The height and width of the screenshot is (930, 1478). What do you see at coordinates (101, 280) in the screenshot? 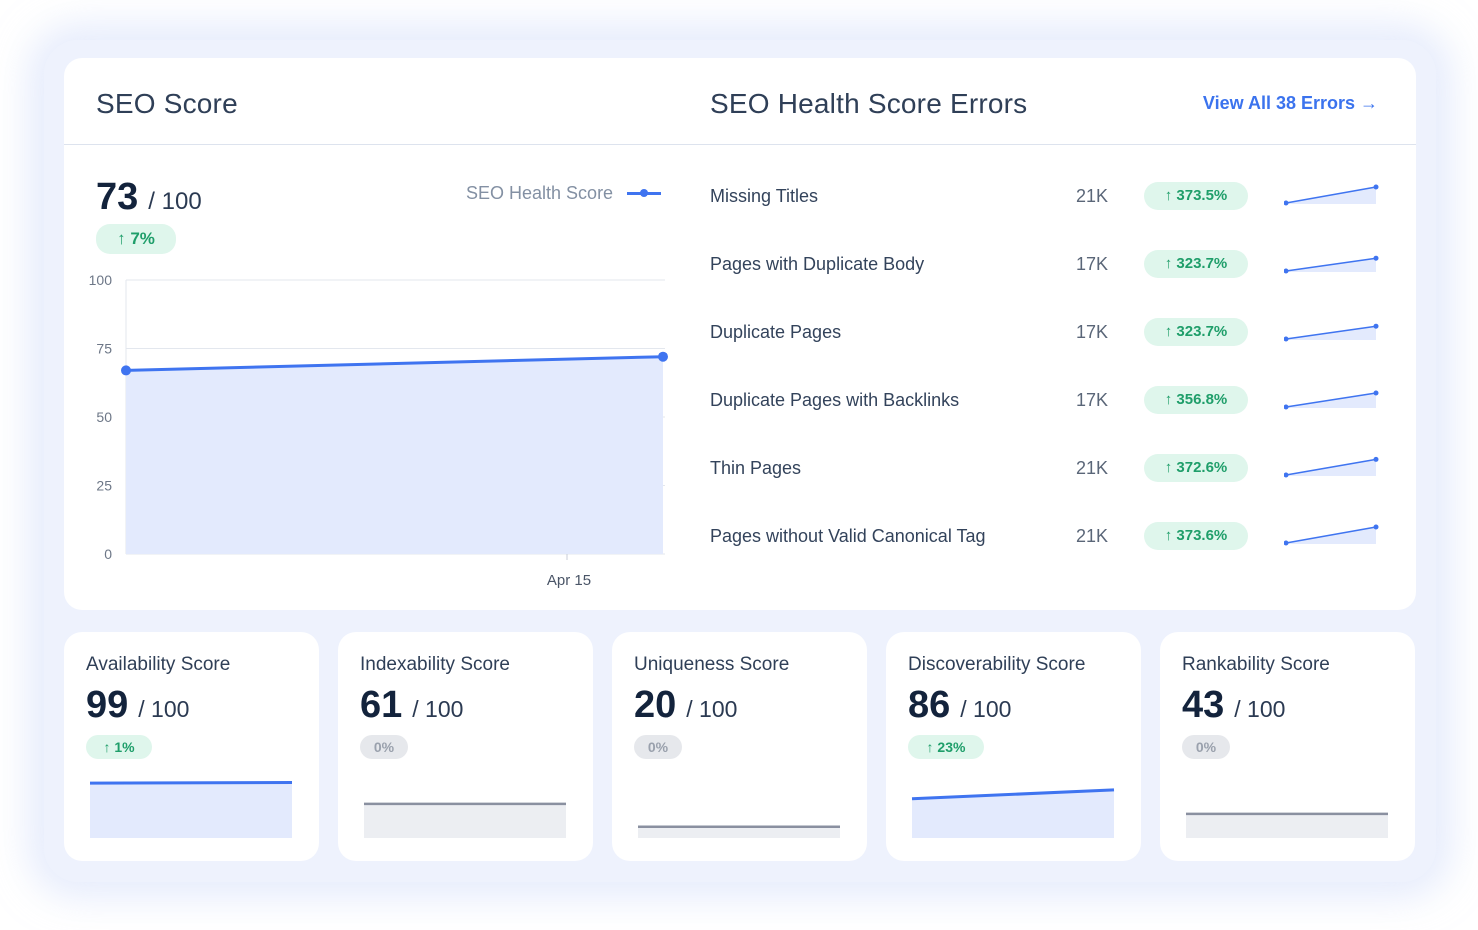
I see `y-tick-label: 100` at bounding box center [101, 280].